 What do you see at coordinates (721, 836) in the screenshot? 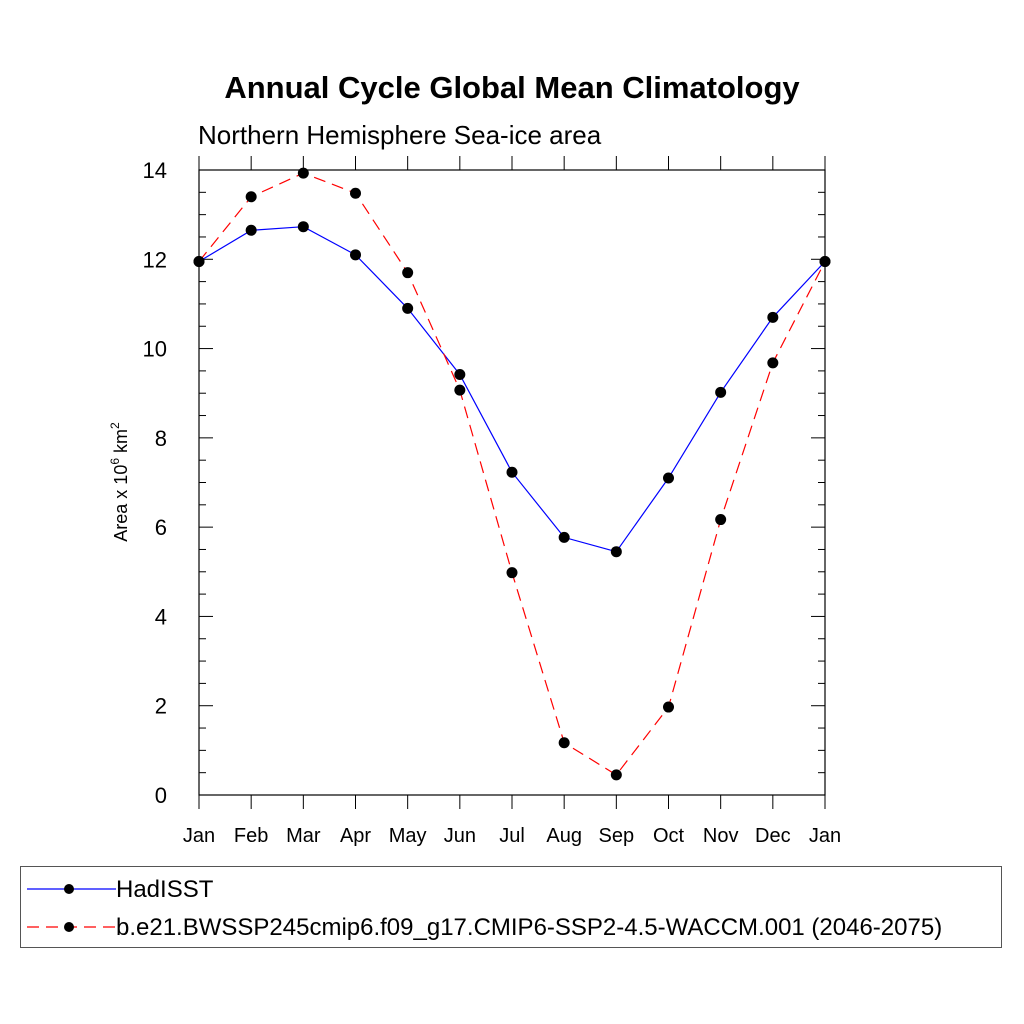
I see `x-tick-label: Nov` at bounding box center [721, 836].